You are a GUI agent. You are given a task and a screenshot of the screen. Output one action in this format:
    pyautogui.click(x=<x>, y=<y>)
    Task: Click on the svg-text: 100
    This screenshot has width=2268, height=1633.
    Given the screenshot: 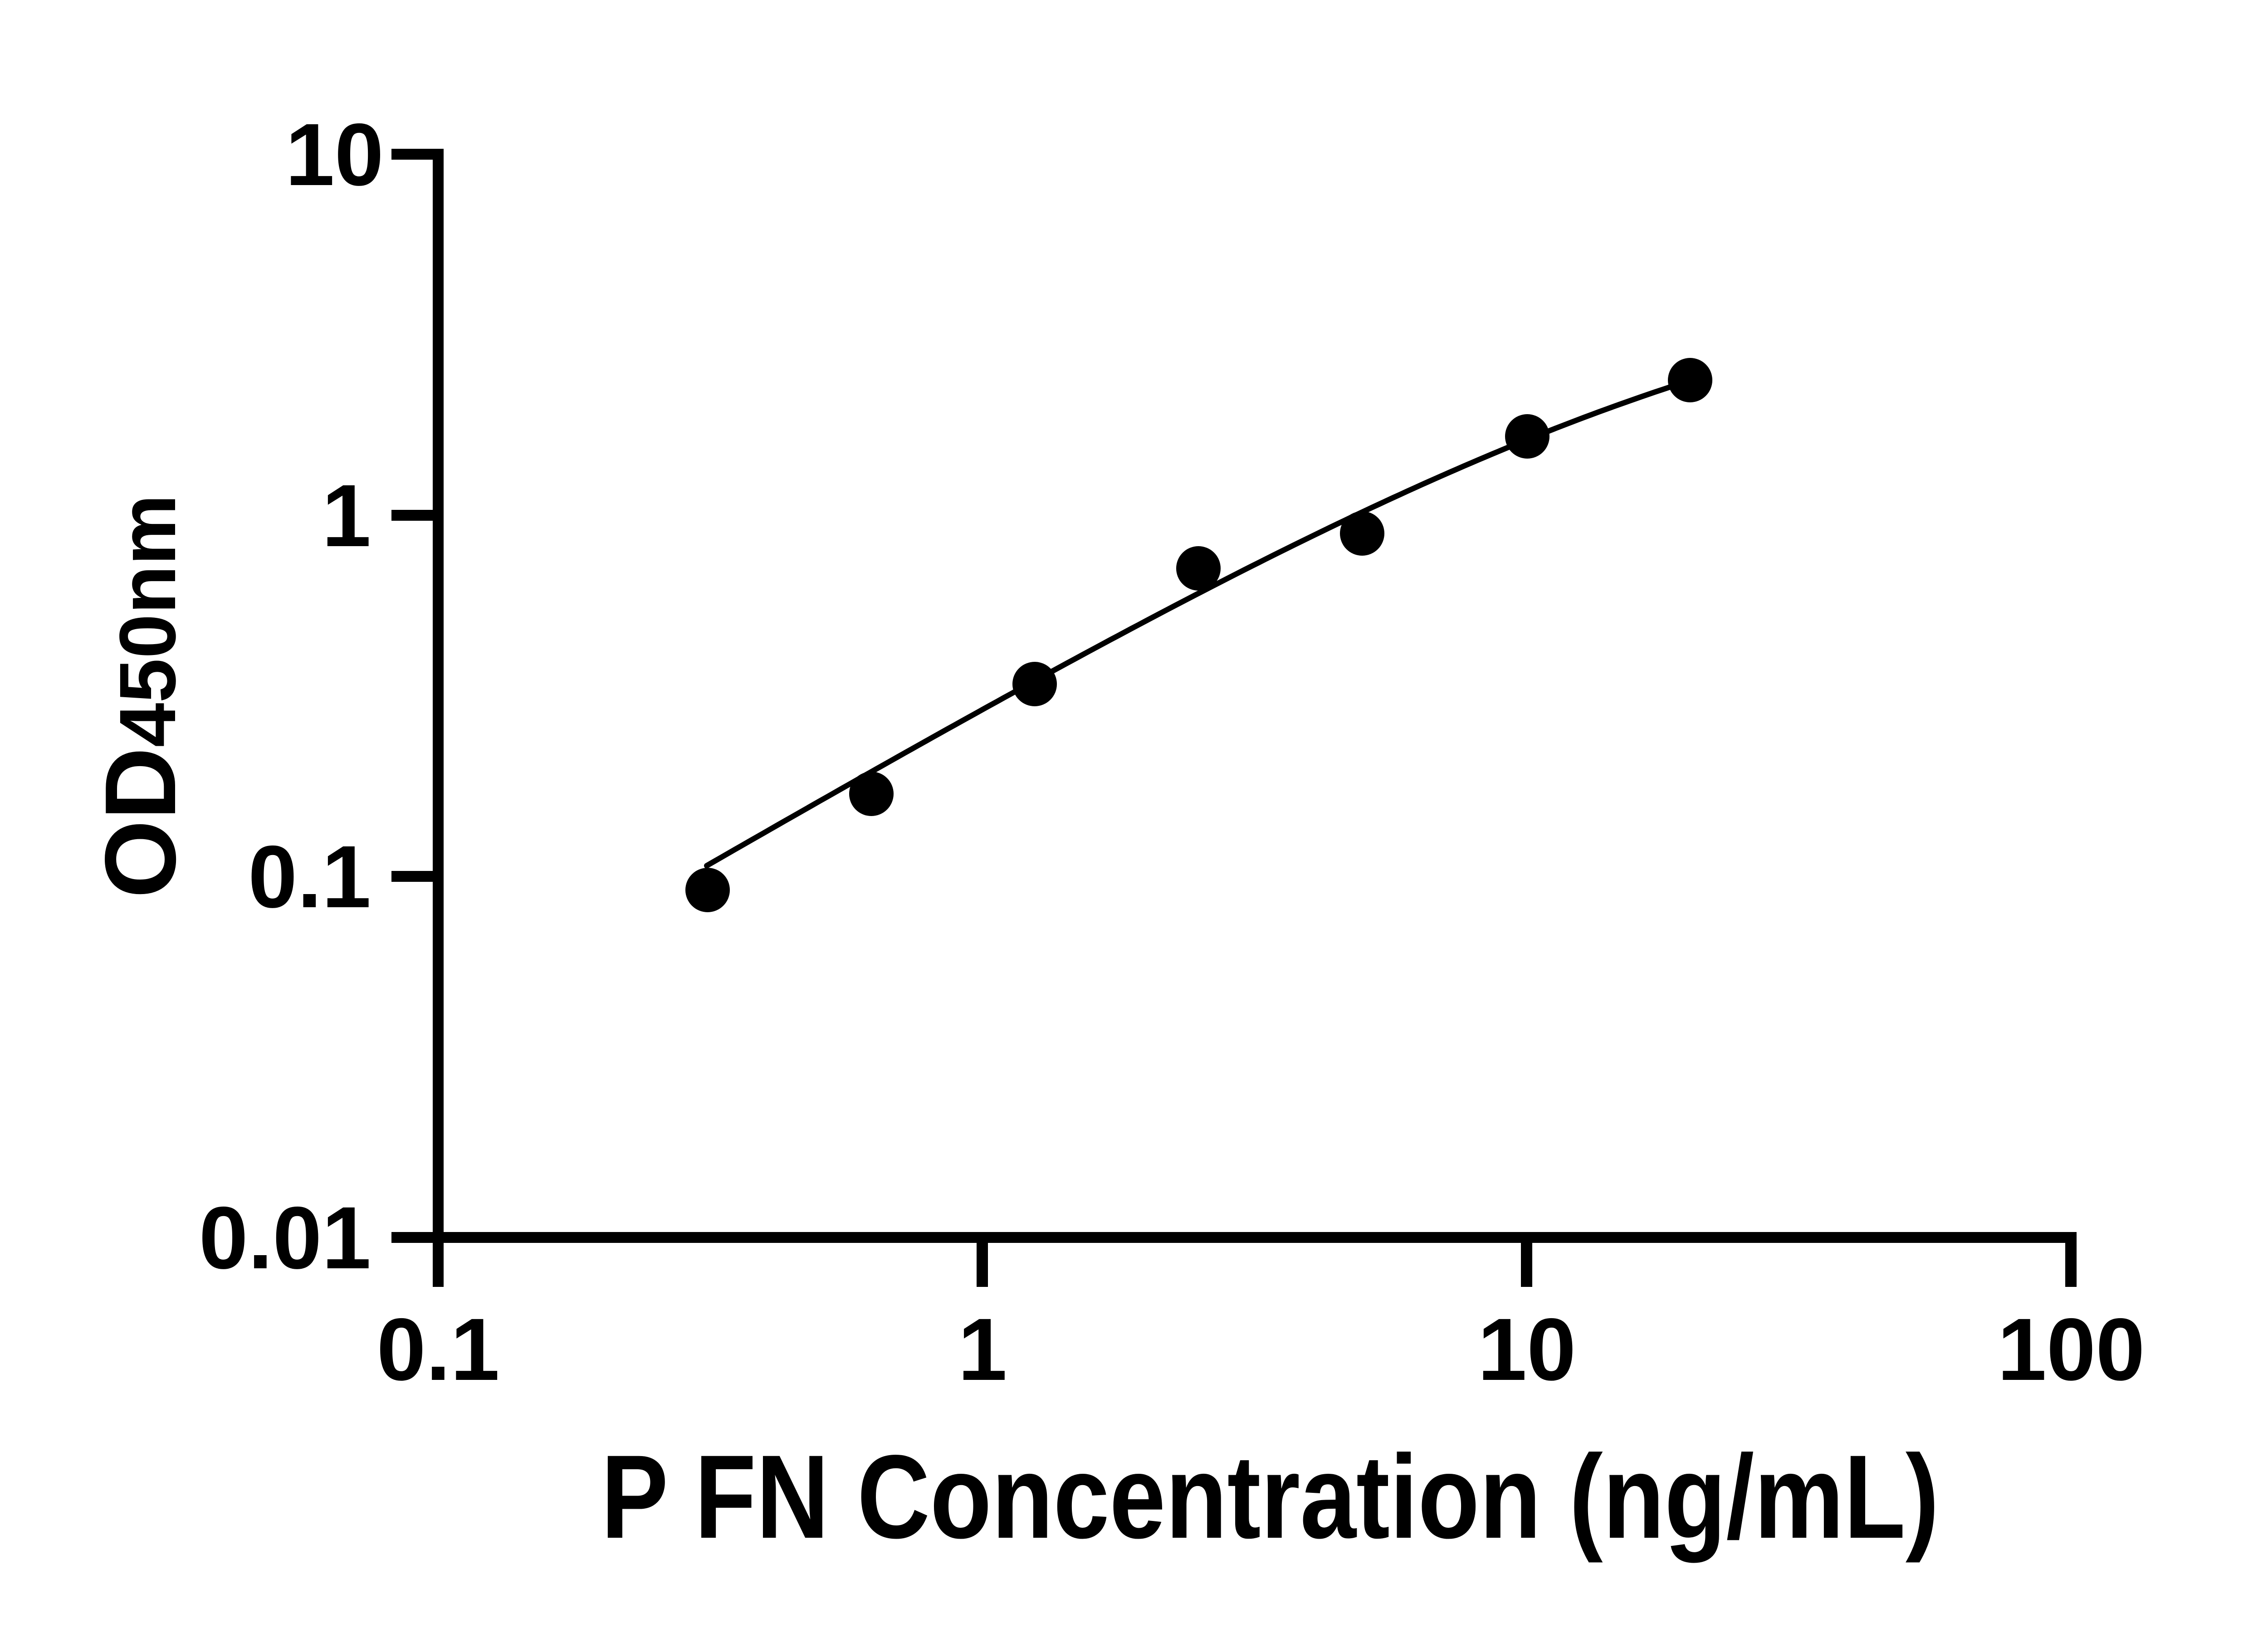 What is the action you would take?
    pyautogui.click(x=2071, y=1349)
    